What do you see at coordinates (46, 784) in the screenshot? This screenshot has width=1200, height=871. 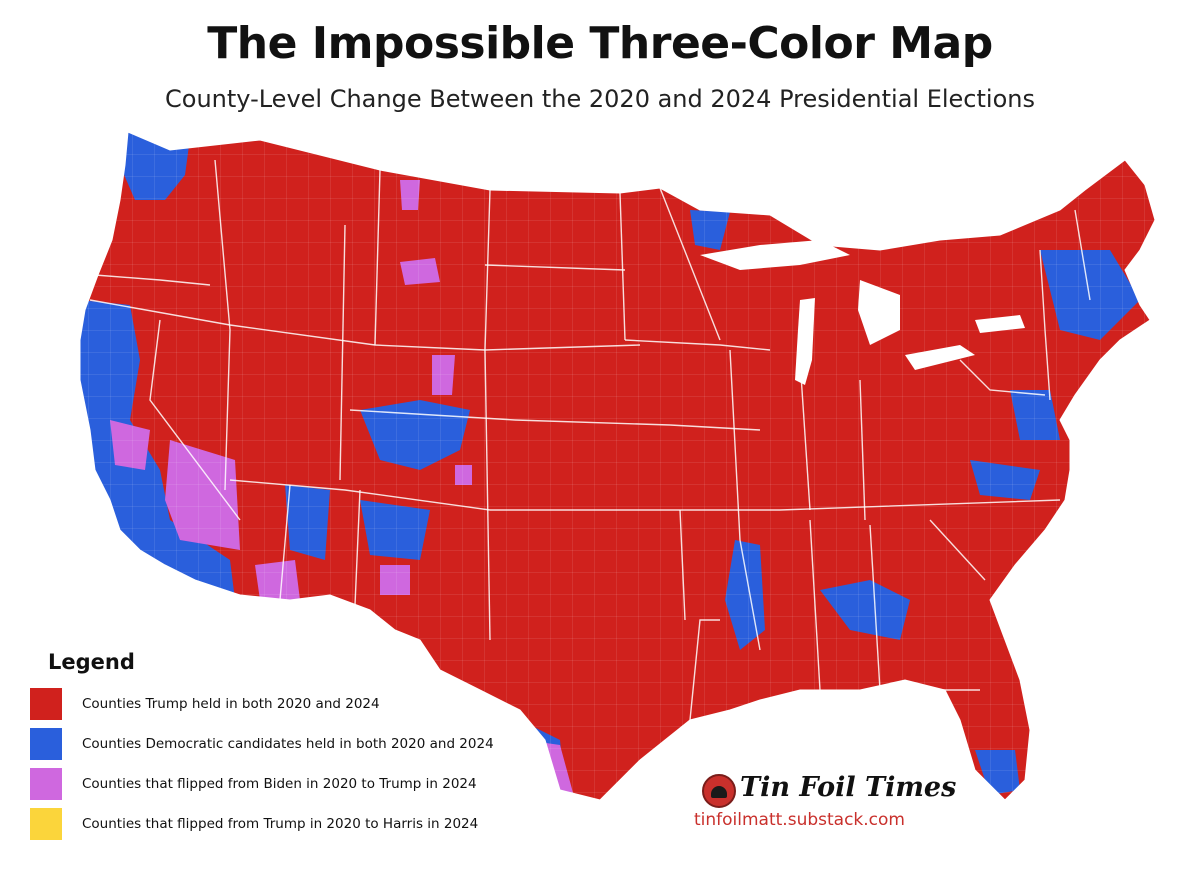 I see `legend-swatch-magenta` at bounding box center [46, 784].